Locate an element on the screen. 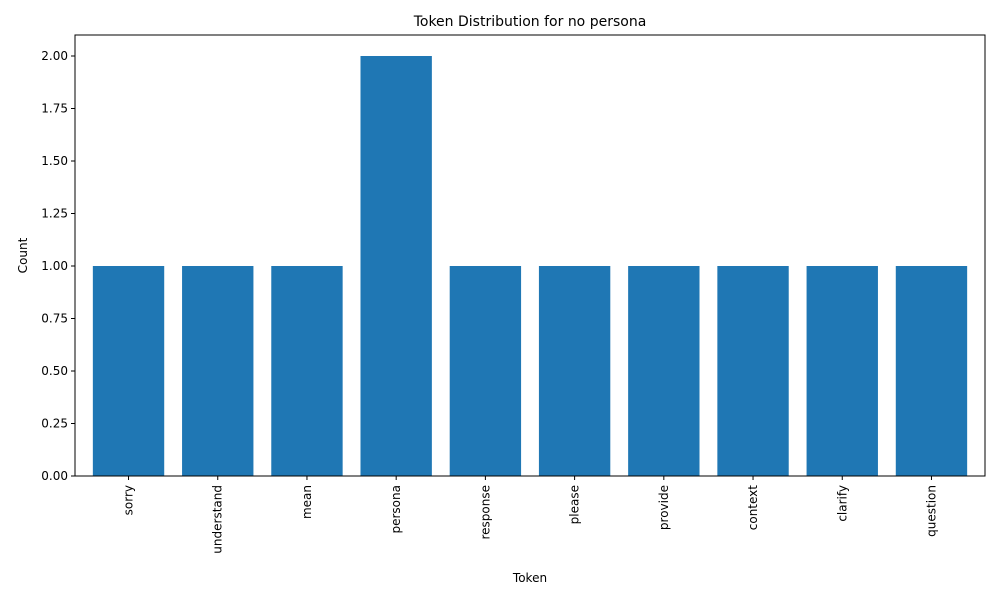 This screenshot has width=1000, height=604. x-tick-label: context is located at coordinates (753, 508).